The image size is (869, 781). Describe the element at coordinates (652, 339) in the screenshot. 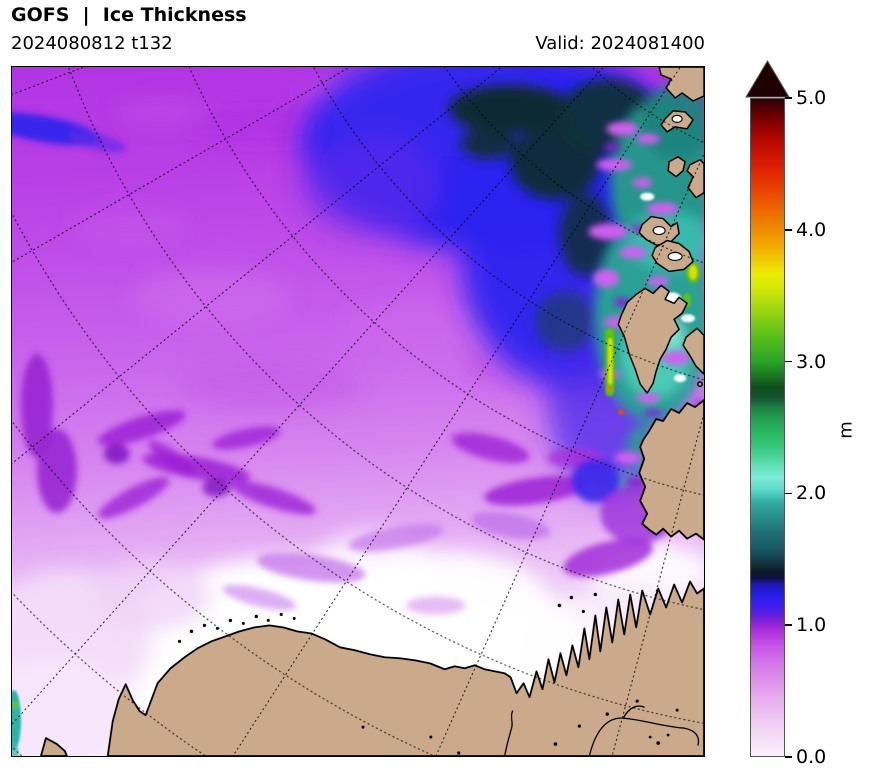

I see `banks-island` at that location.